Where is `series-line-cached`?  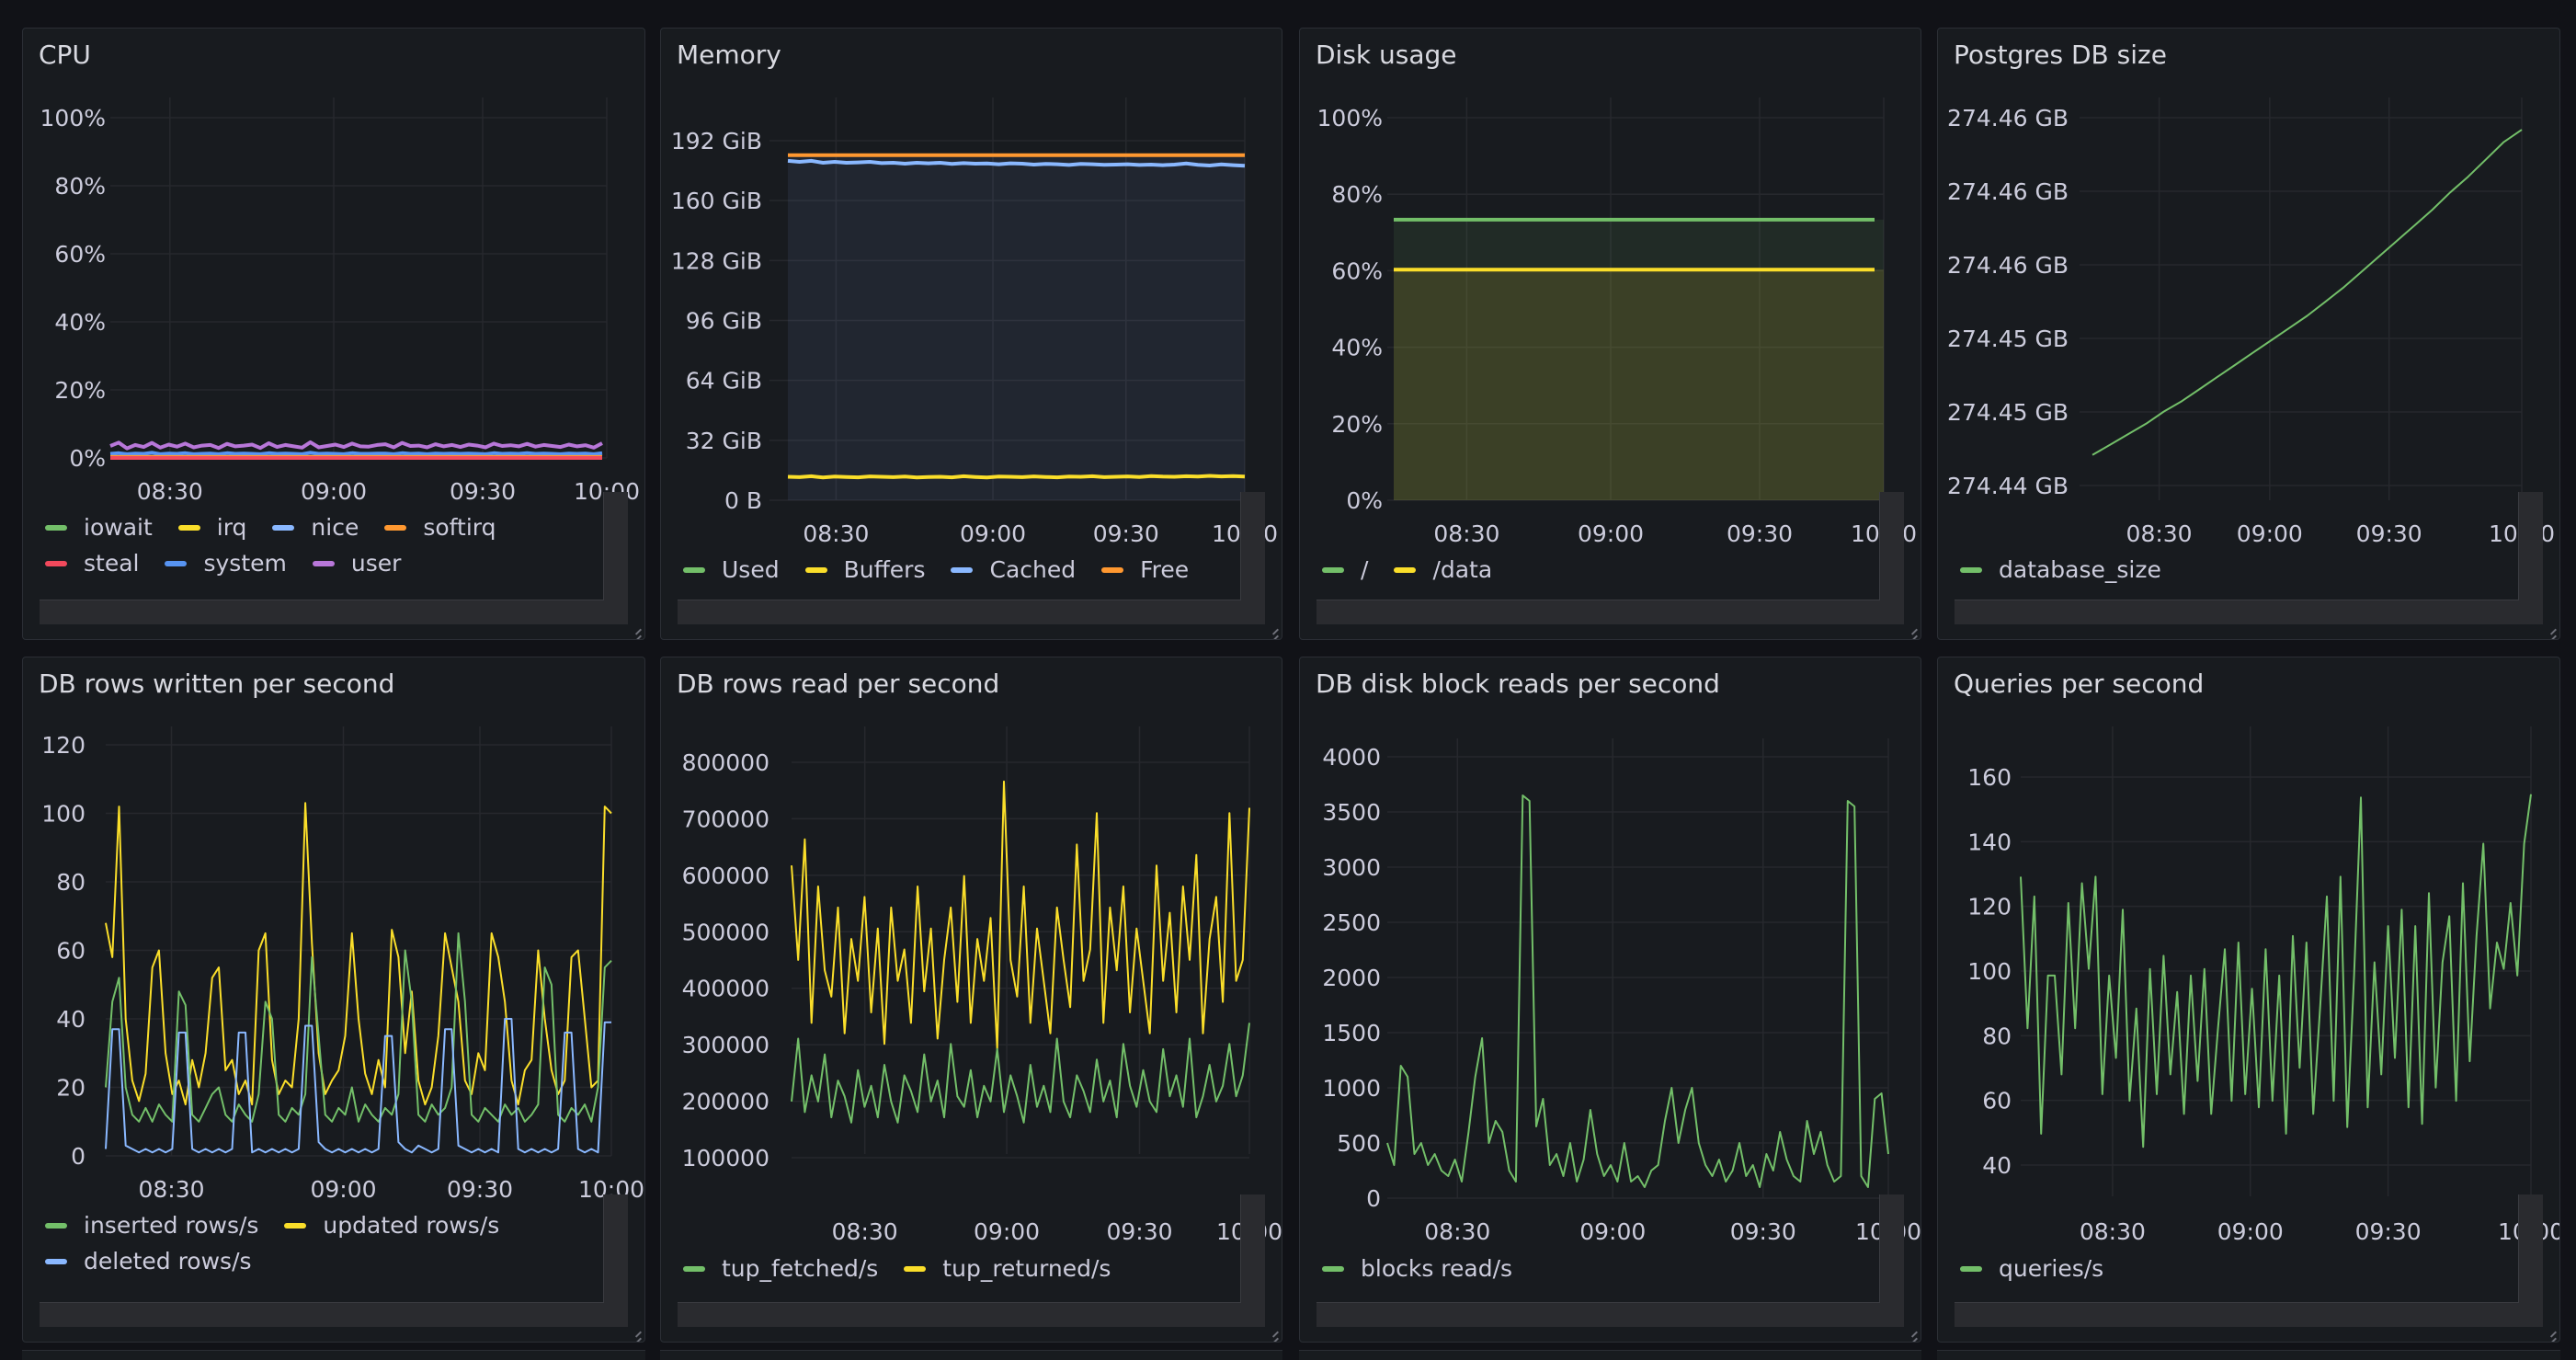
series-line-cached is located at coordinates (1016, 163).